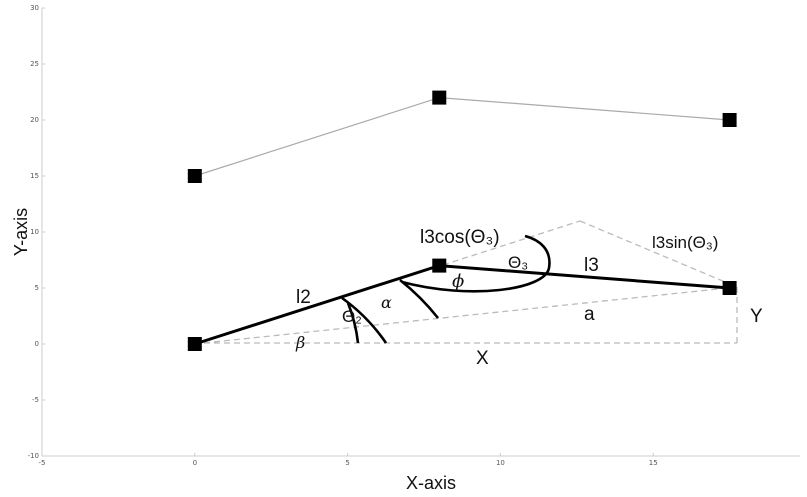 The image size is (807, 497). What do you see at coordinates (589, 314) in the screenshot?
I see `a-label: a` at bounding box center [589, 314].